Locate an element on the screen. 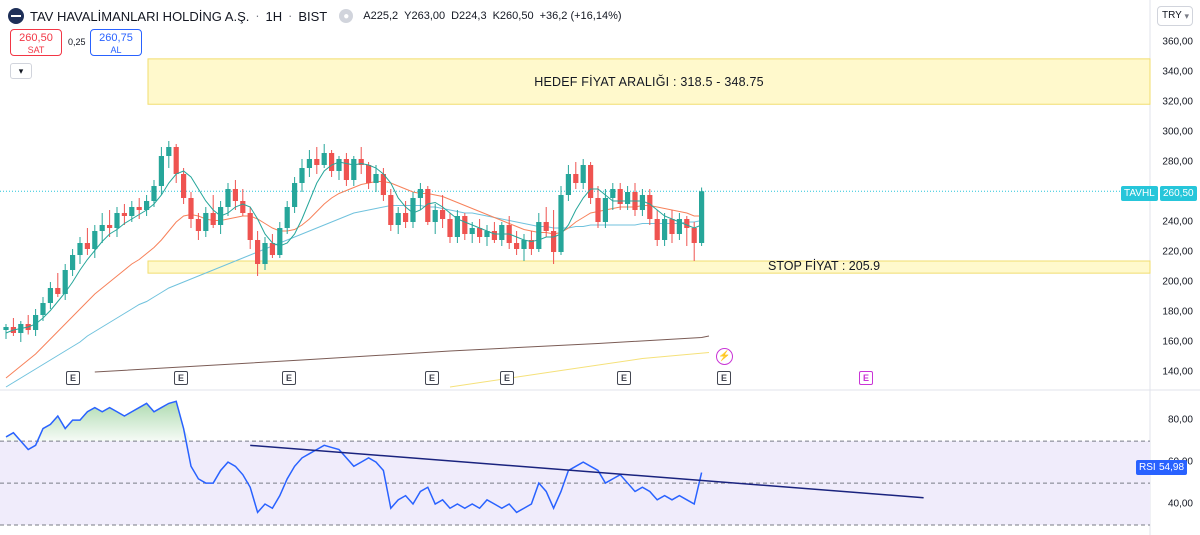 This screenshot has width=1200, height=535. price-axis-tick: 140,00 is located at coordinates (1177, 372).